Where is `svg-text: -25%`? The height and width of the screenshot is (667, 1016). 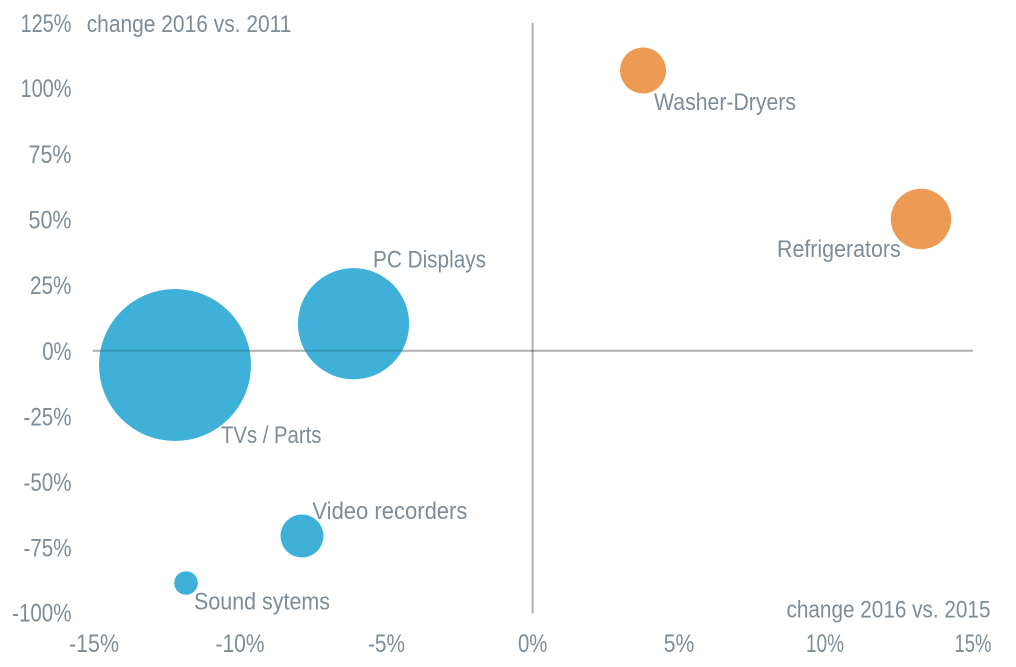 svg-text: -25% is located at coordinates (48, 418).